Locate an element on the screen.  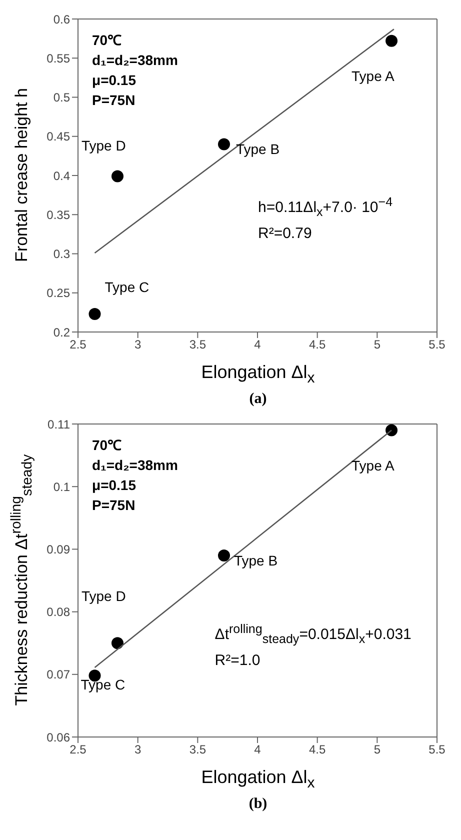
y-tick-label: 0.1 is located at coordinates (61, 487).